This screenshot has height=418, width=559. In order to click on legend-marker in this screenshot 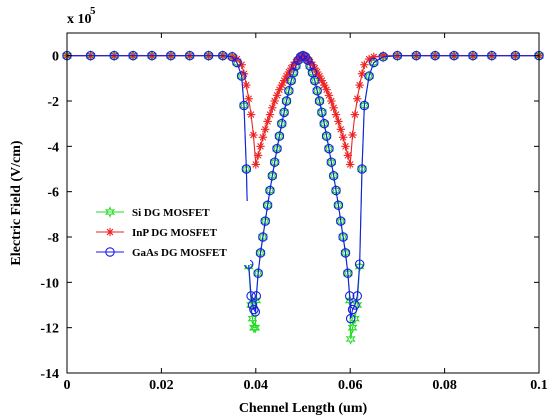, I will do `click(110, 252)`.